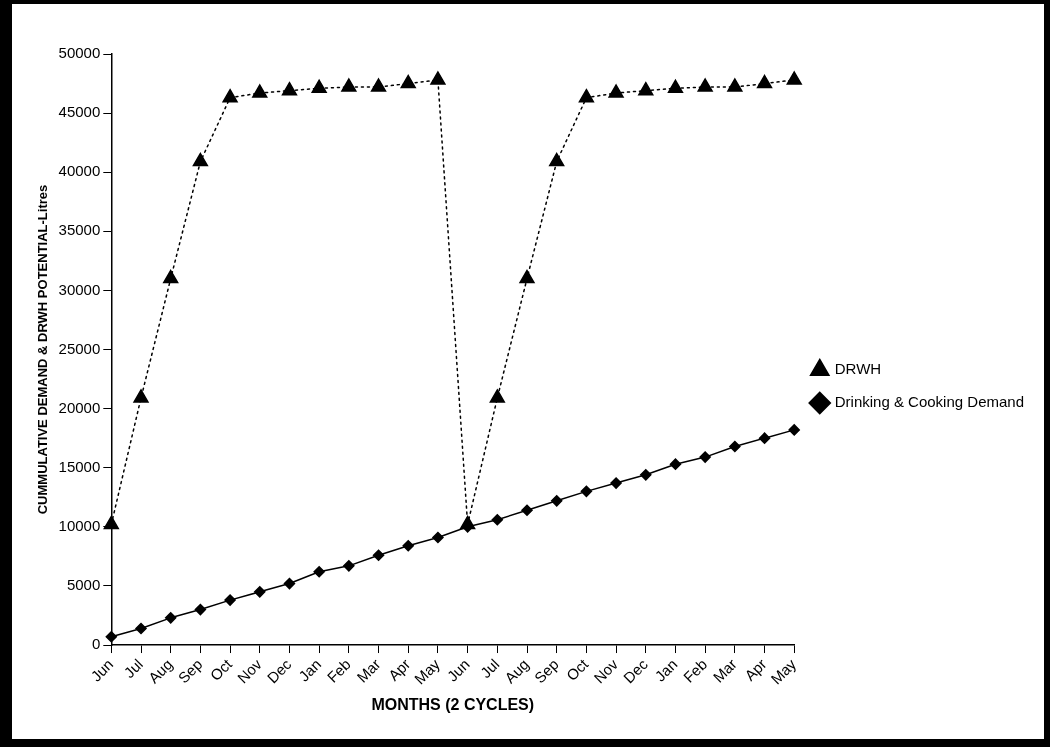  Describe the element at coordinates (96, 644) in the screenshot. I see `y-tick-label: 0` at that location.